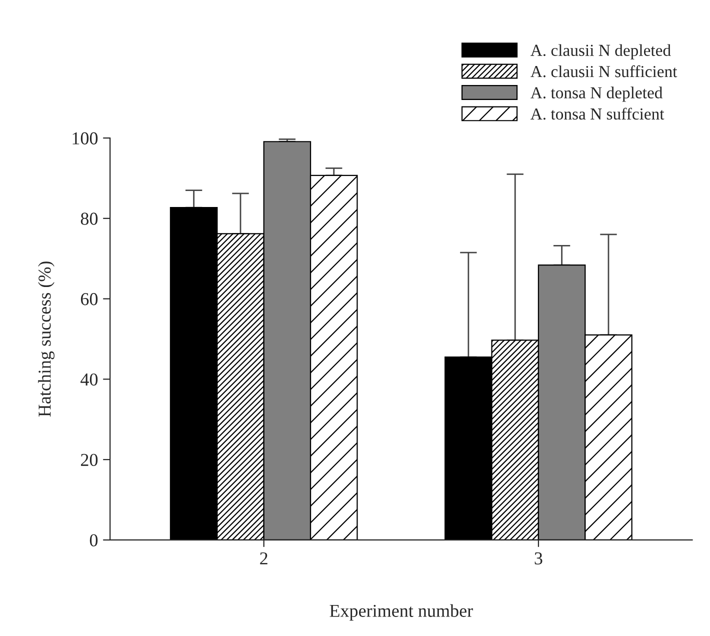 The height and width of the screenshot is (636, 710). What do you see at coordinates (538, 558) in the screenshot?
I see `x-tick-label: 3` at bounding box center [538, 558].